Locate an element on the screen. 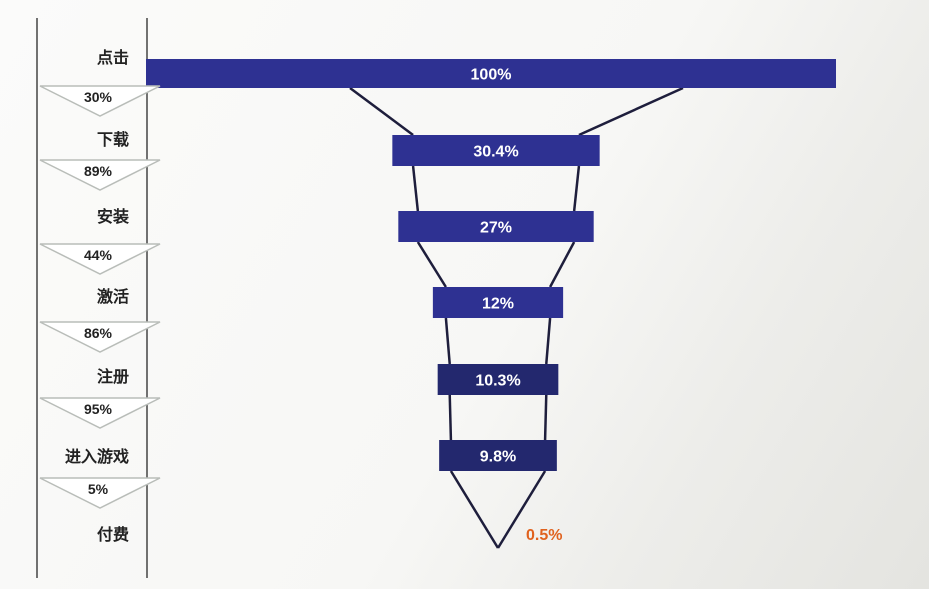  bar-value-label: 12% is located at coordinates (498, 304).